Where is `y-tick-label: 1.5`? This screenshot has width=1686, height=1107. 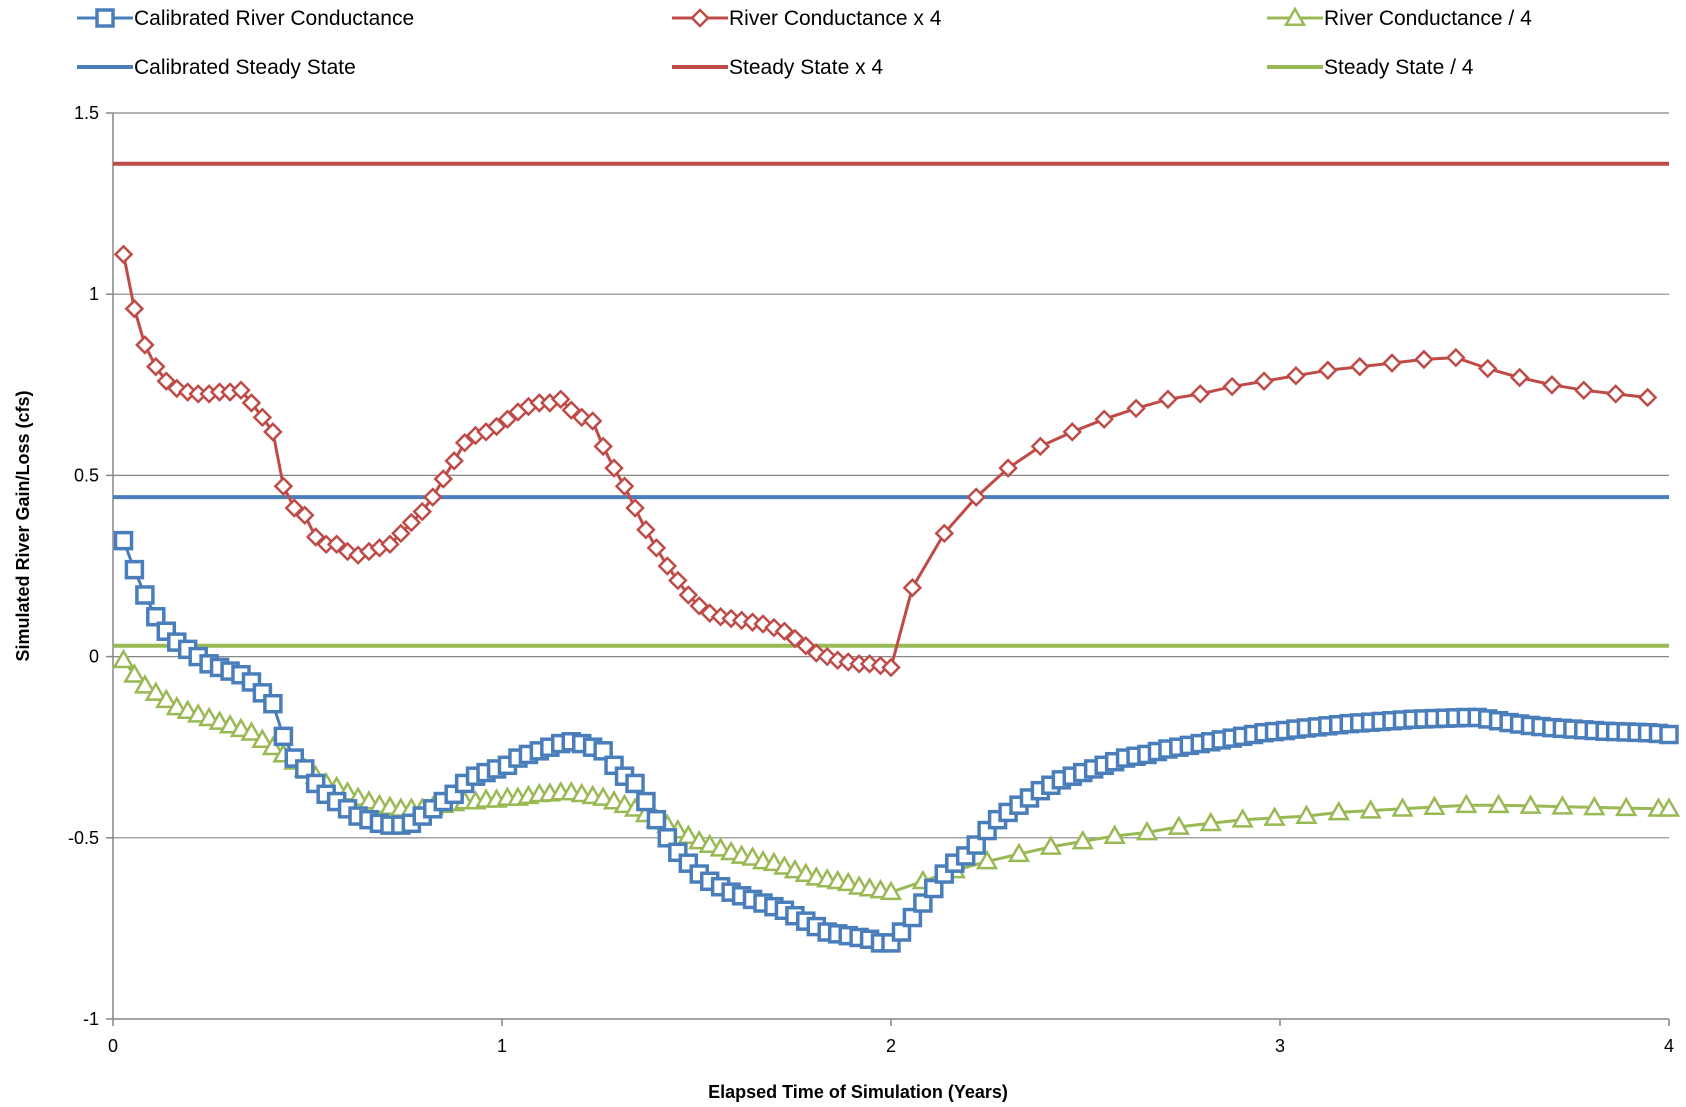
y-tick-label: 1.5 is located at coordinates (86, 113).